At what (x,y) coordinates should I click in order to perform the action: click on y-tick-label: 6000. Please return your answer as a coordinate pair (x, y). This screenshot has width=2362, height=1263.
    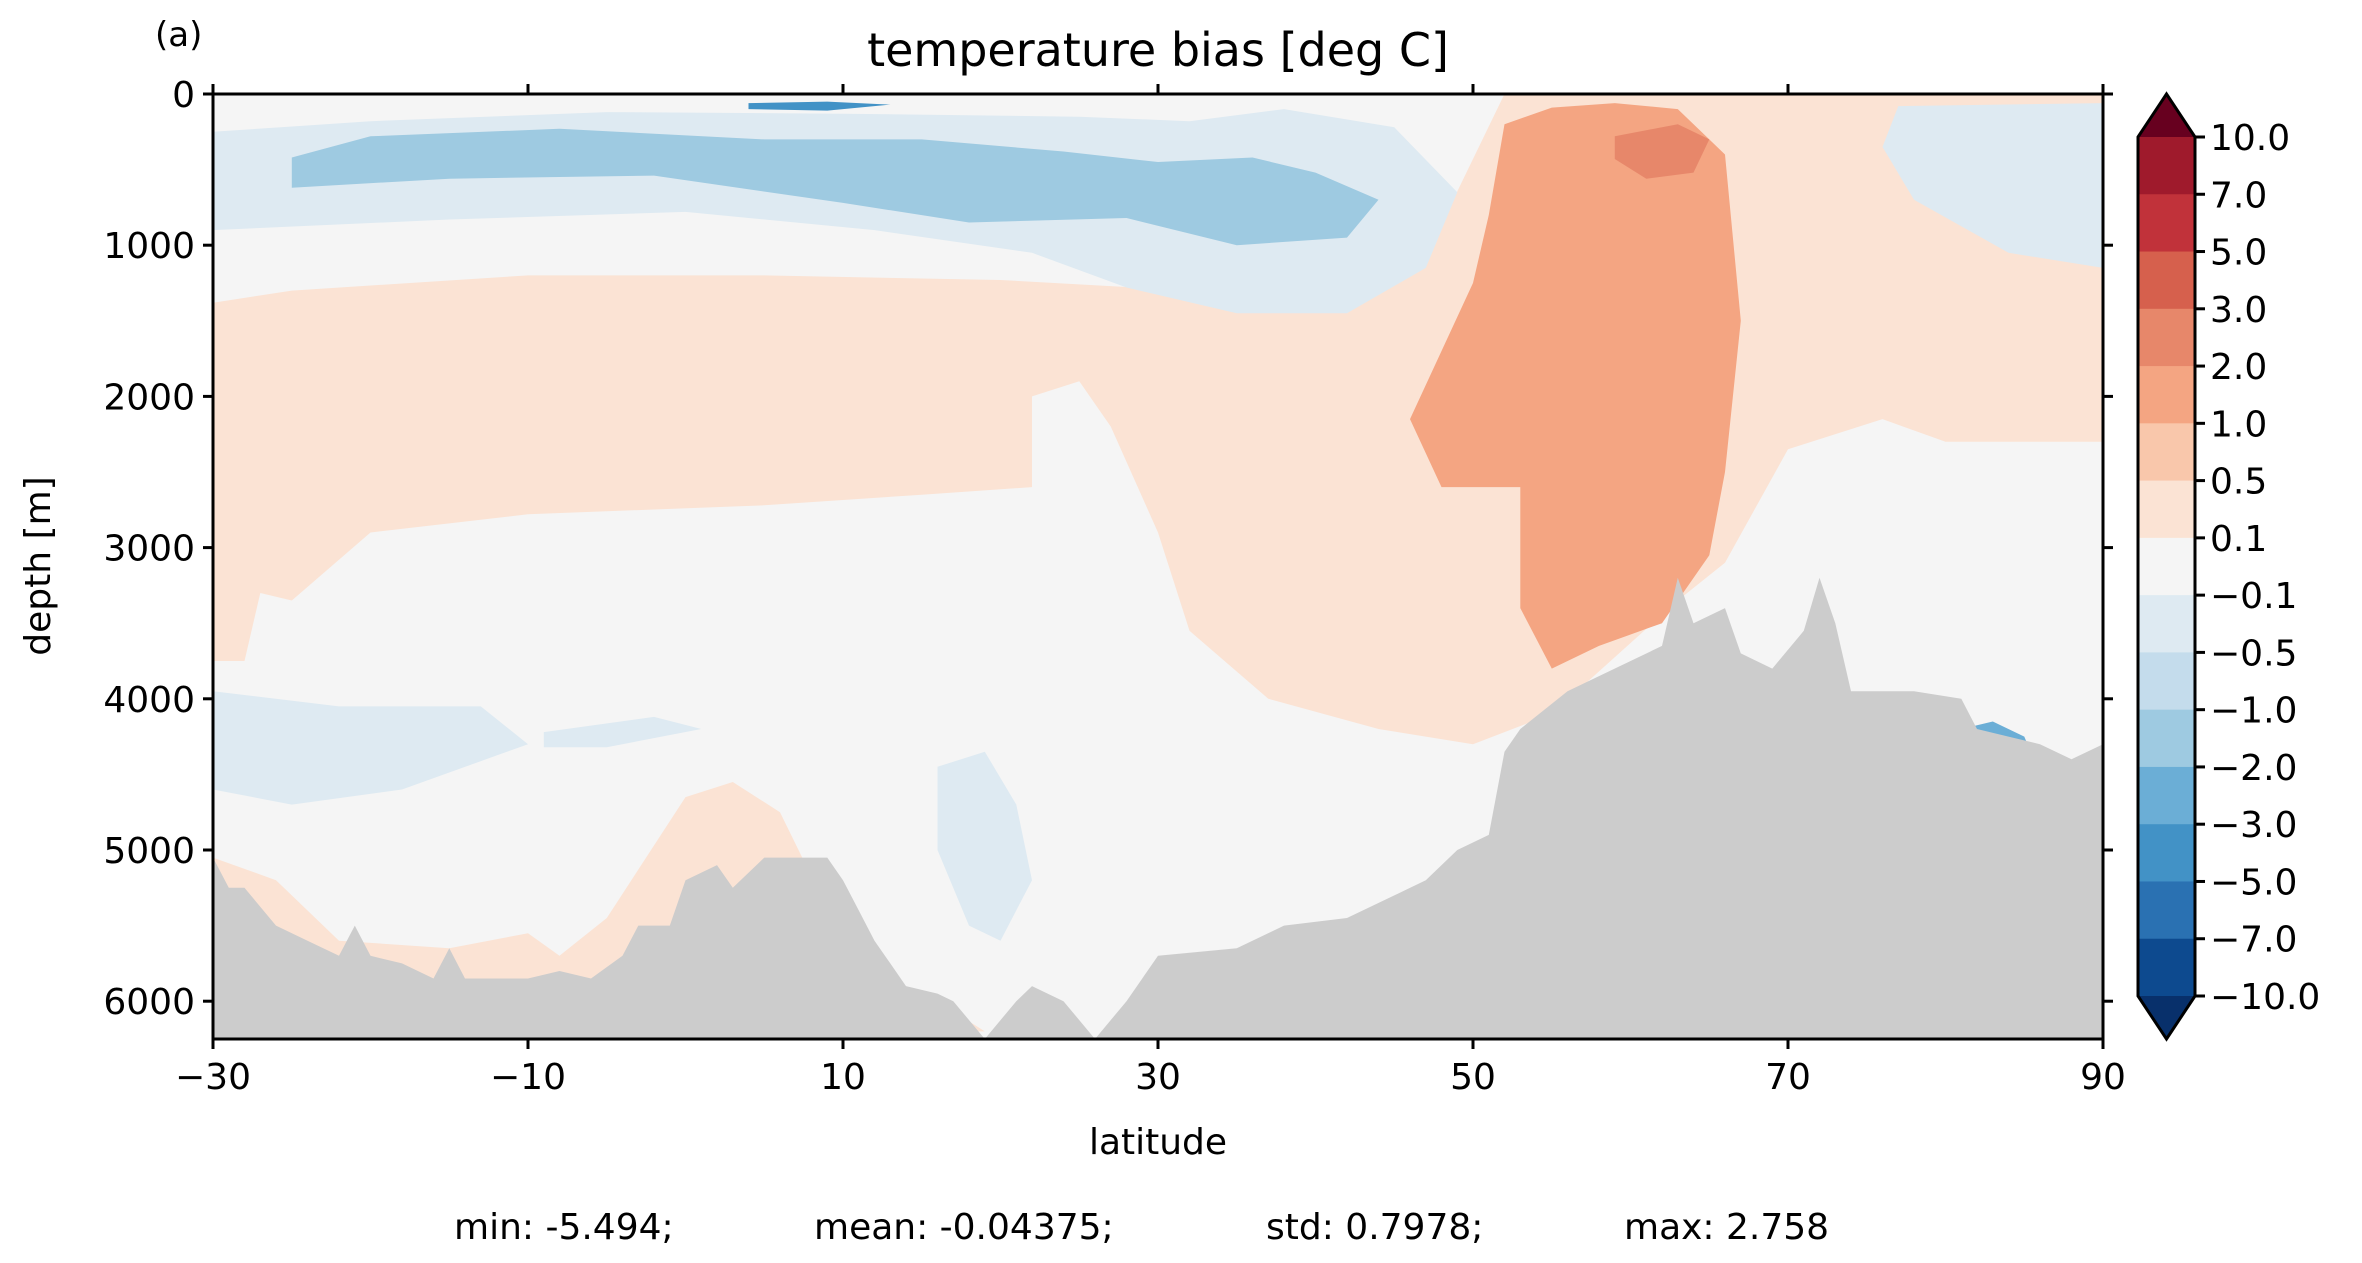
    Looking at the image, I should click on (149, 1002).